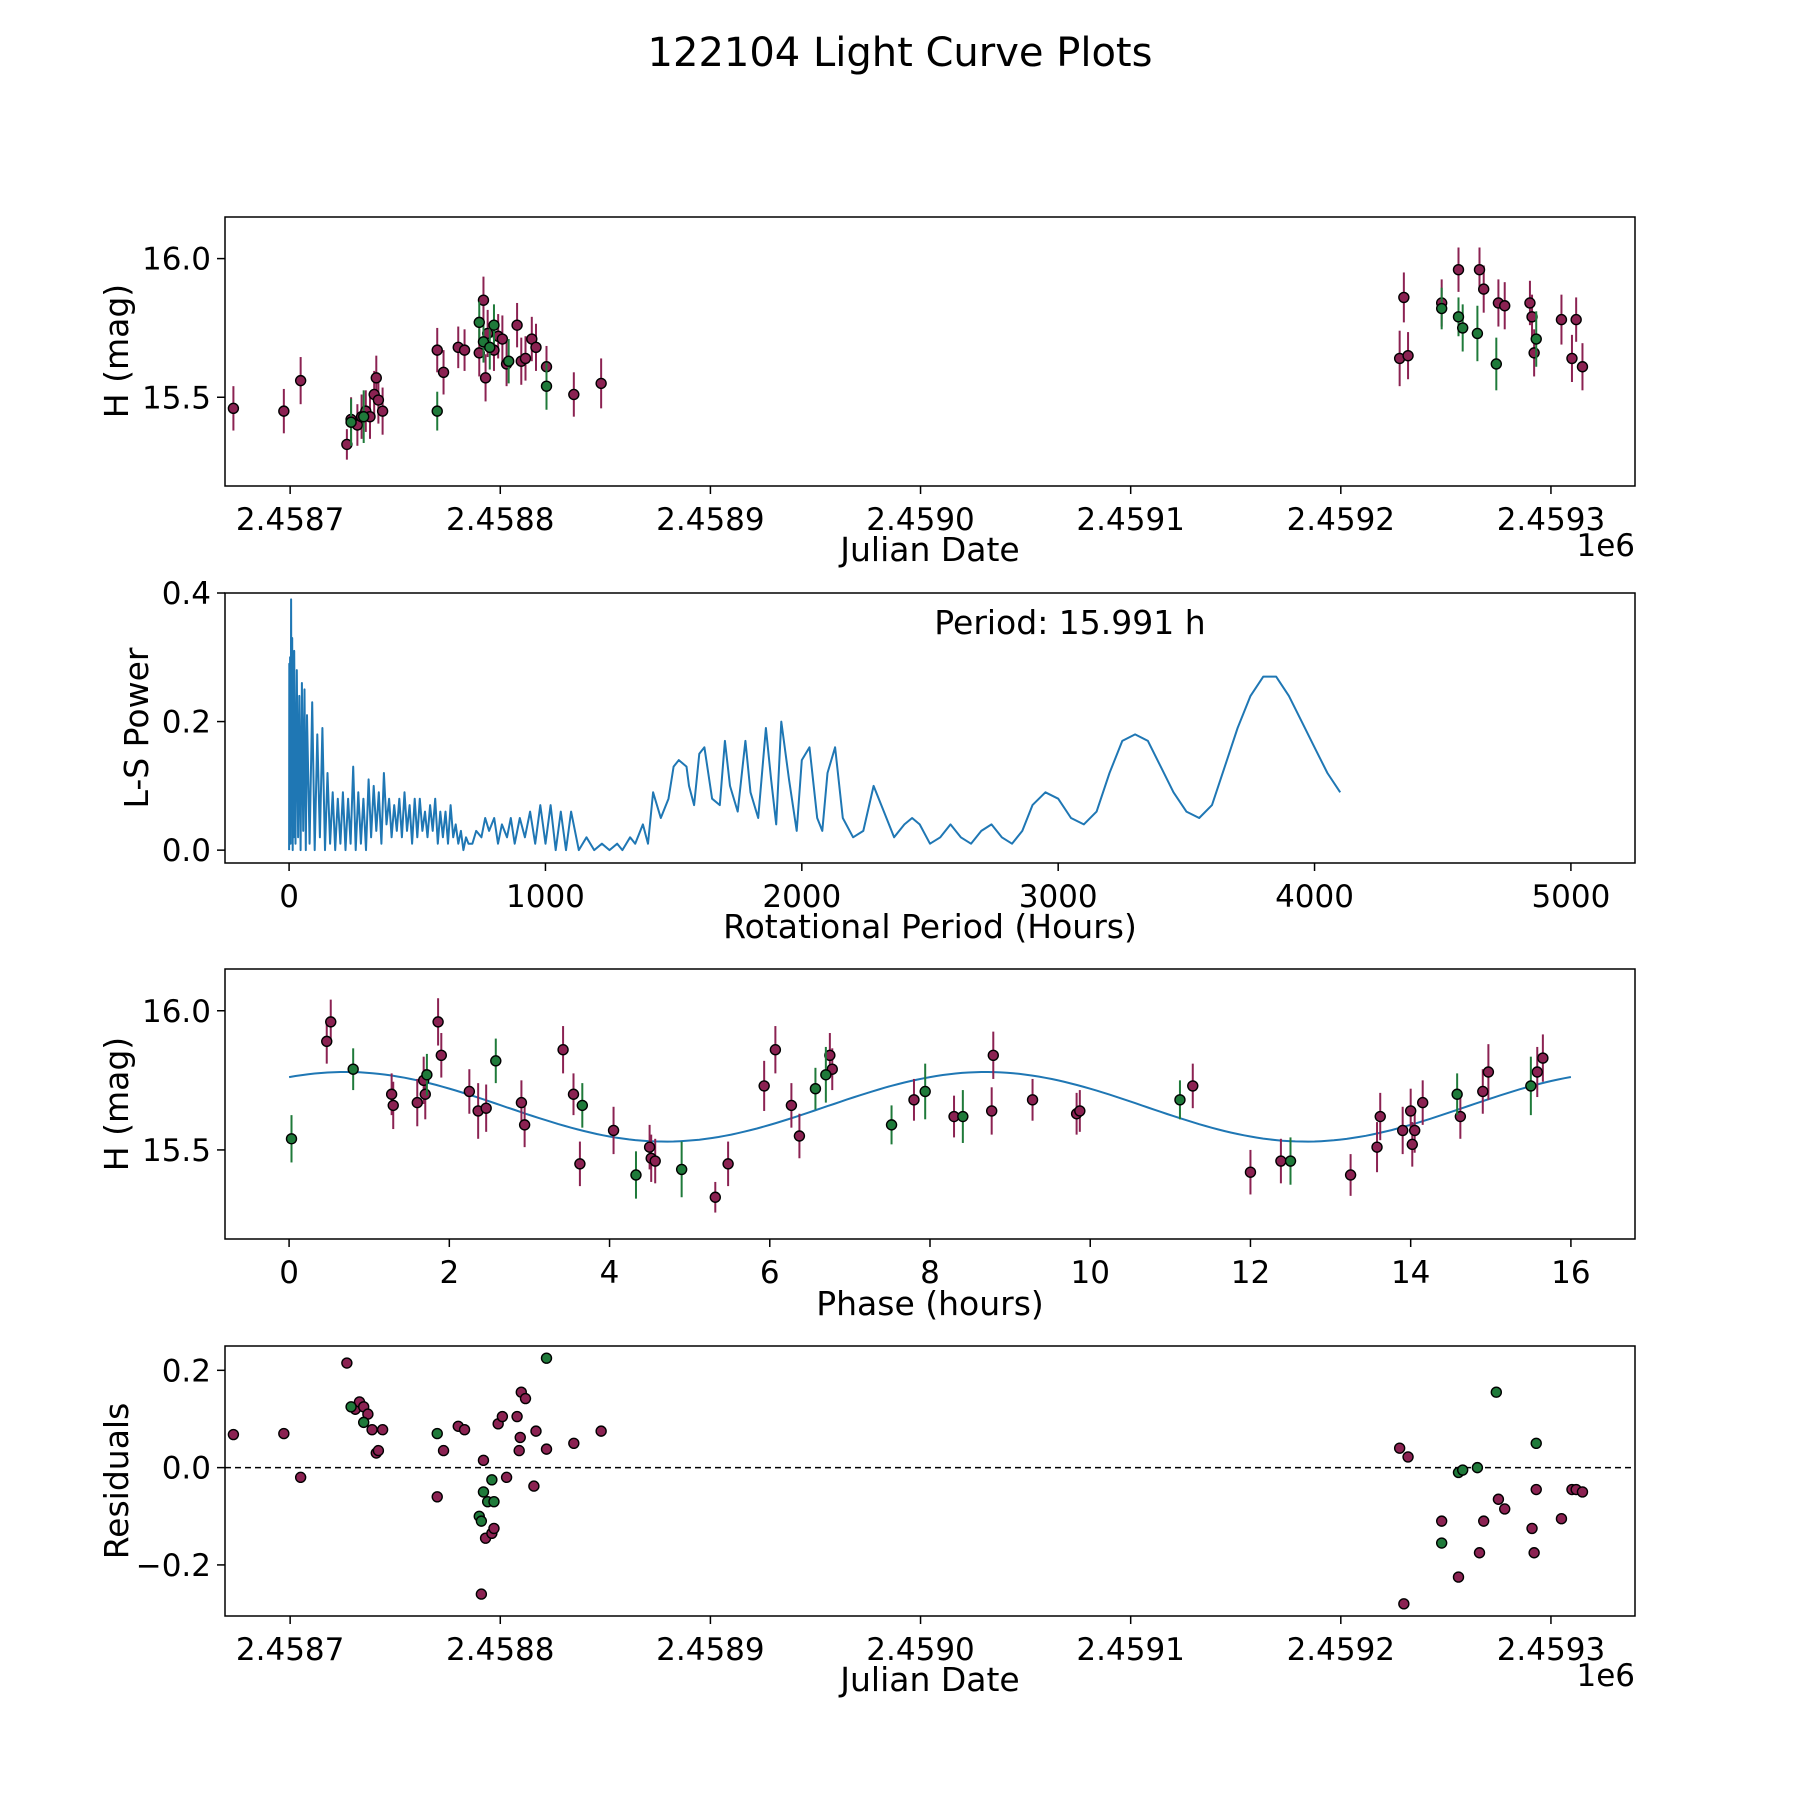  What do you see at coordinates (1314, 897) in the screenshot?
I see `periodogram-xtick-label: 4000` at bounding box center [1314, 897].